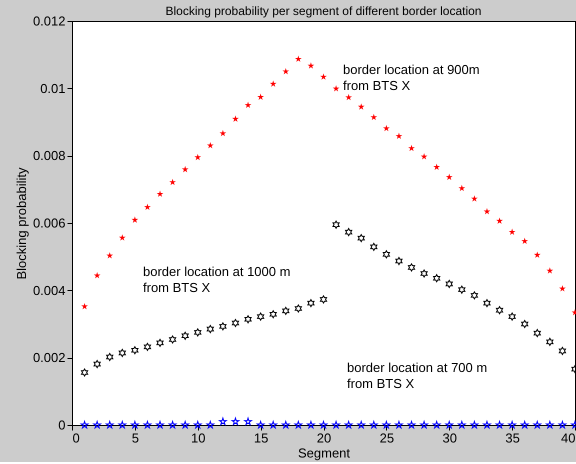 This screenshot has width=576, height=464. Describe the element at coordinates (324, 453) in the screenshot. I see `x-axis-title: Segment` at that location.